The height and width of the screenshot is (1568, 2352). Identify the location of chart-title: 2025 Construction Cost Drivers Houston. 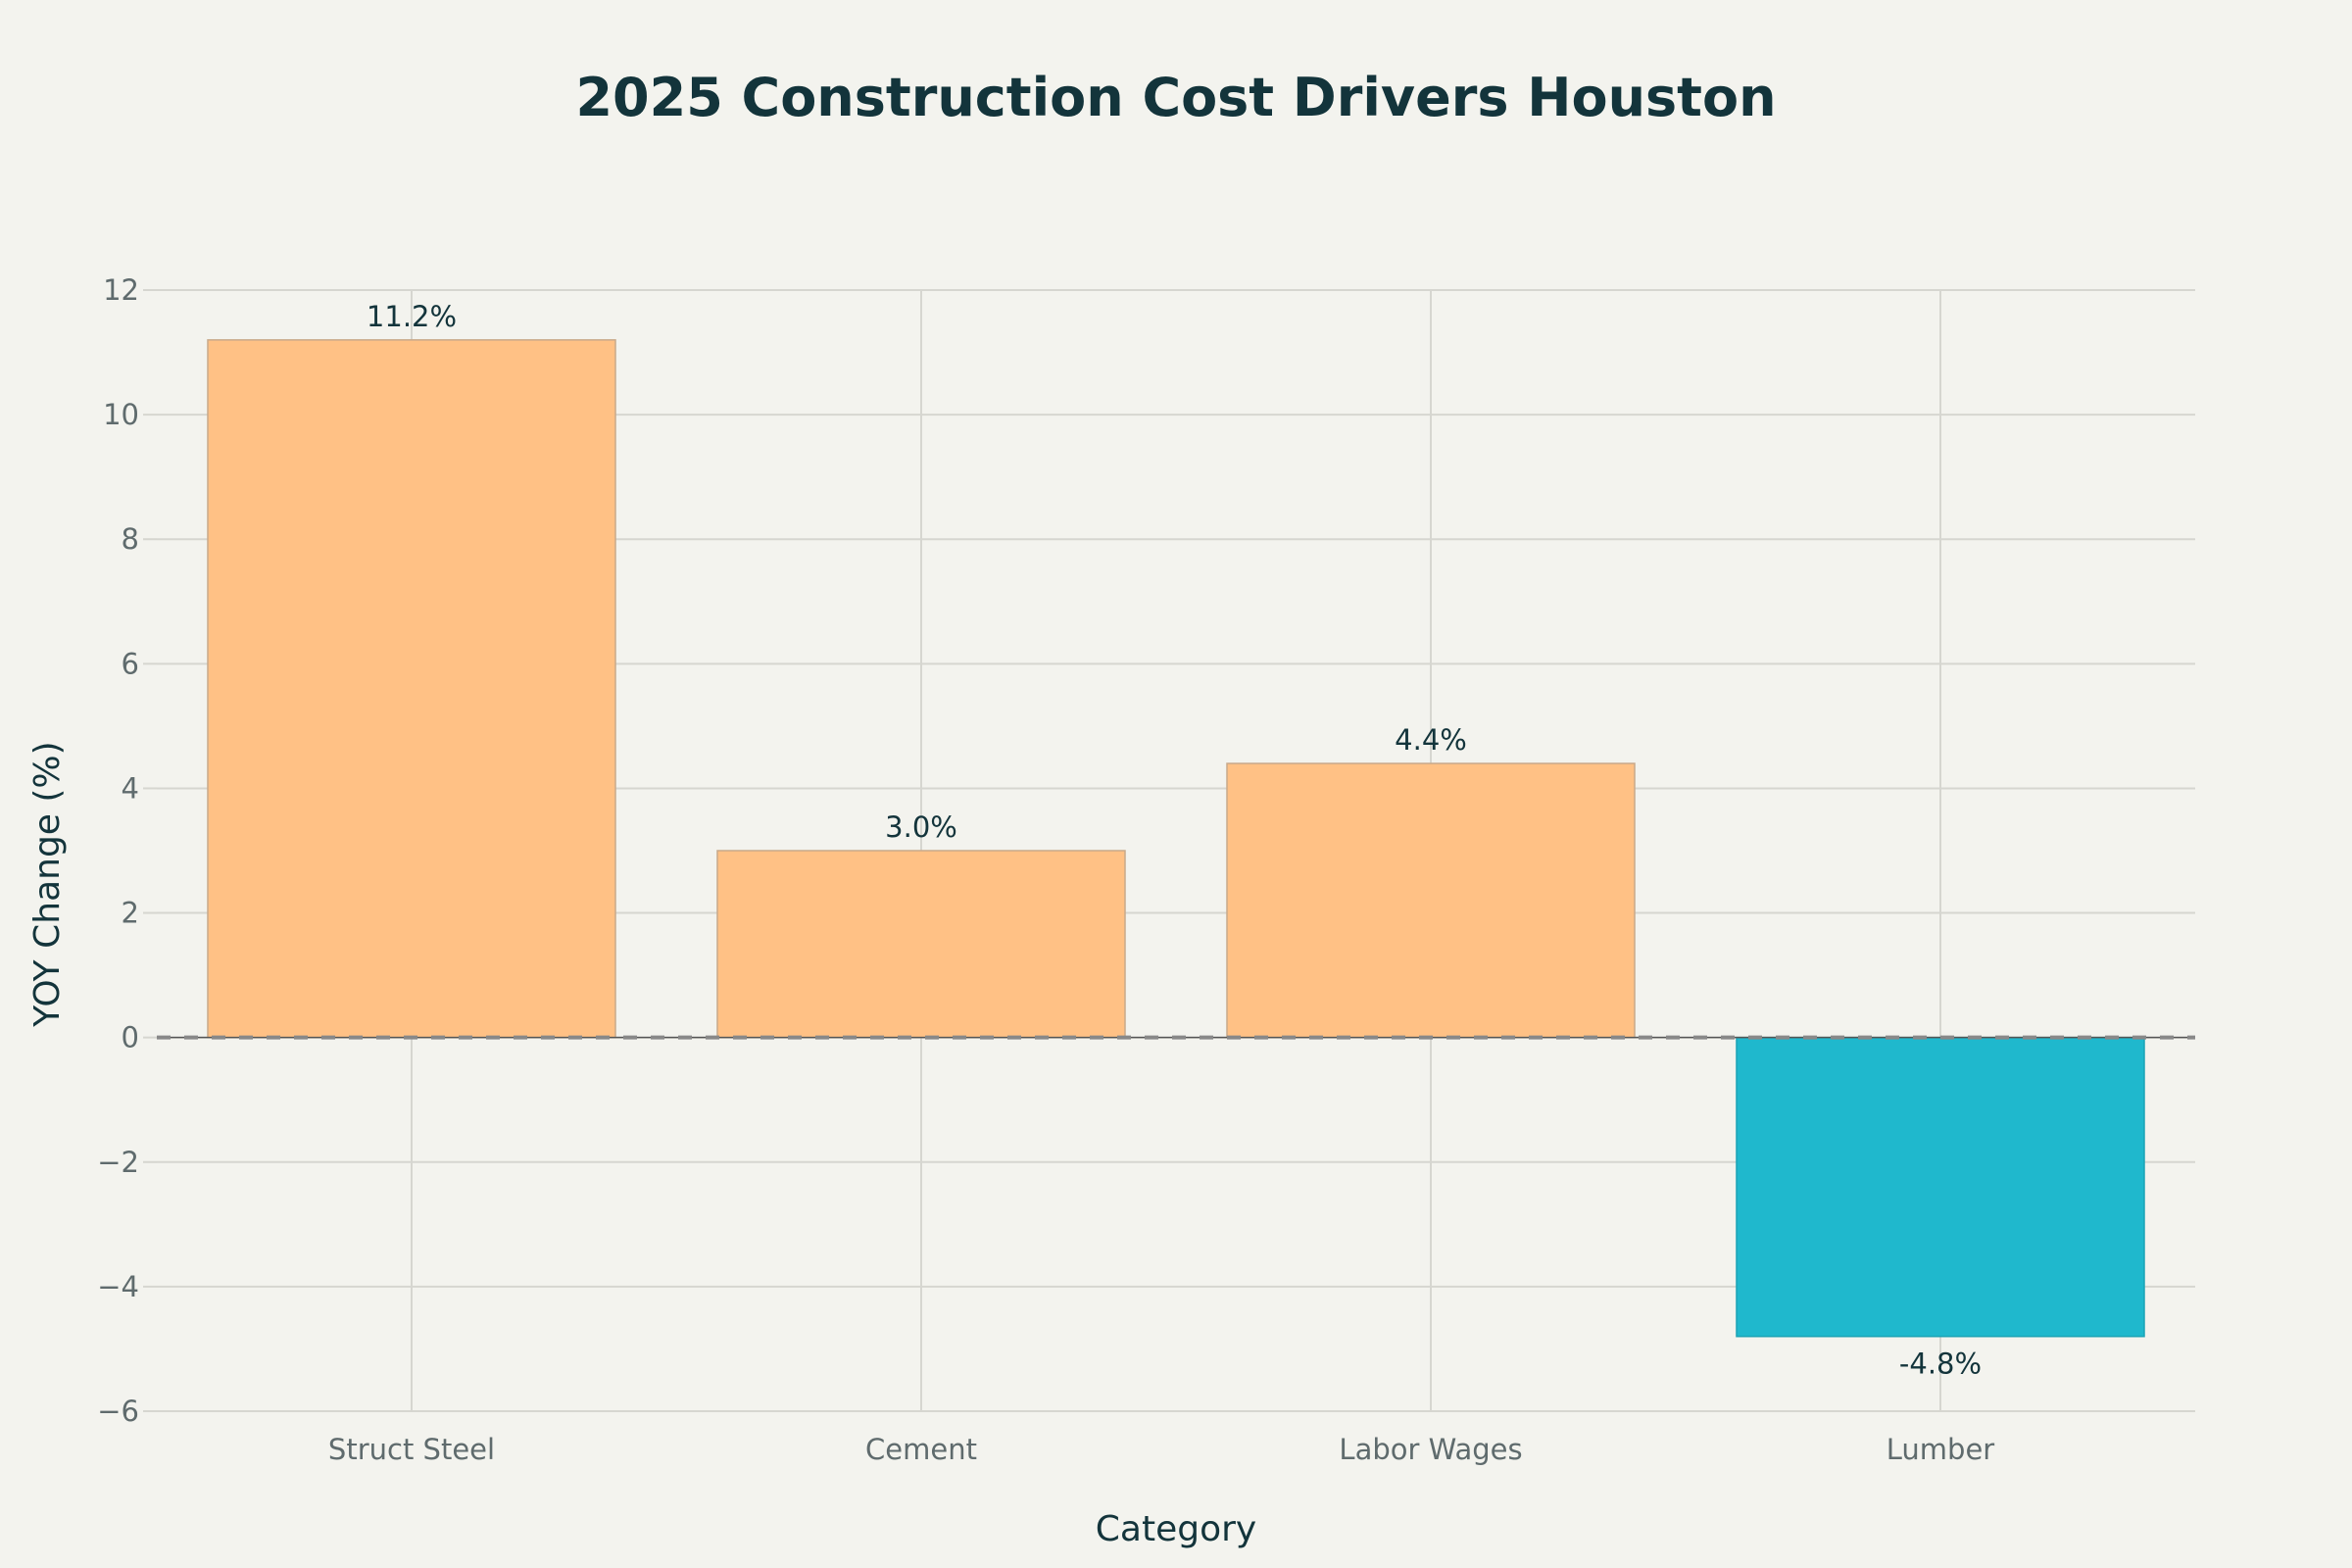
(1175, 97).